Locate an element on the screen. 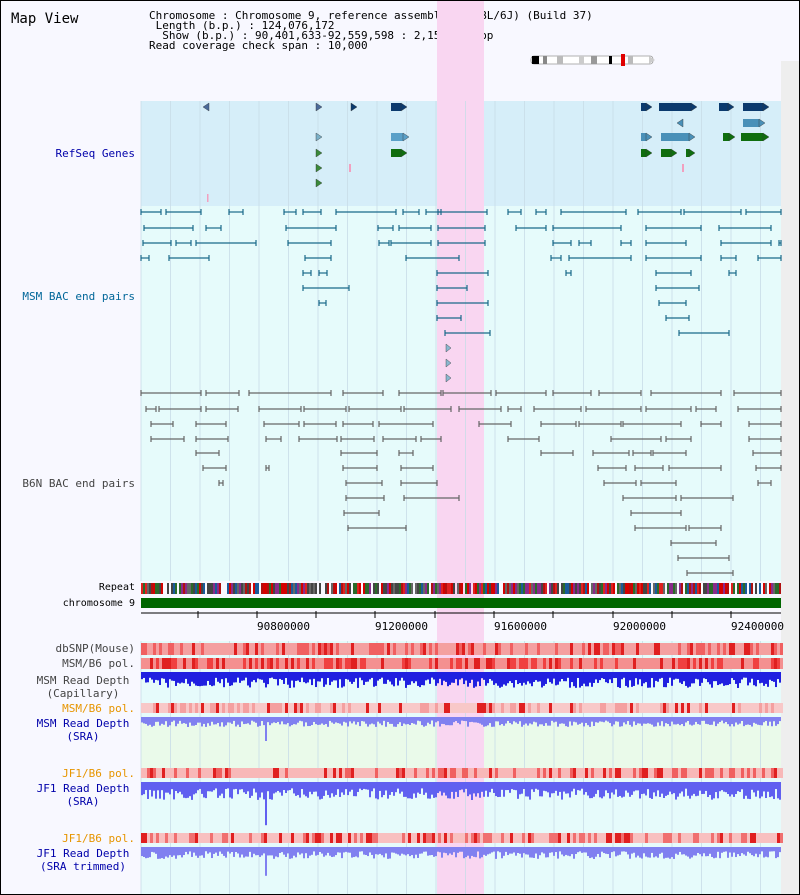 Image resolution: width=800 pixels, height=895 pixels. jf1-b6-pol-label: JF1/B6 pol. is located at coordinates (98, 773).